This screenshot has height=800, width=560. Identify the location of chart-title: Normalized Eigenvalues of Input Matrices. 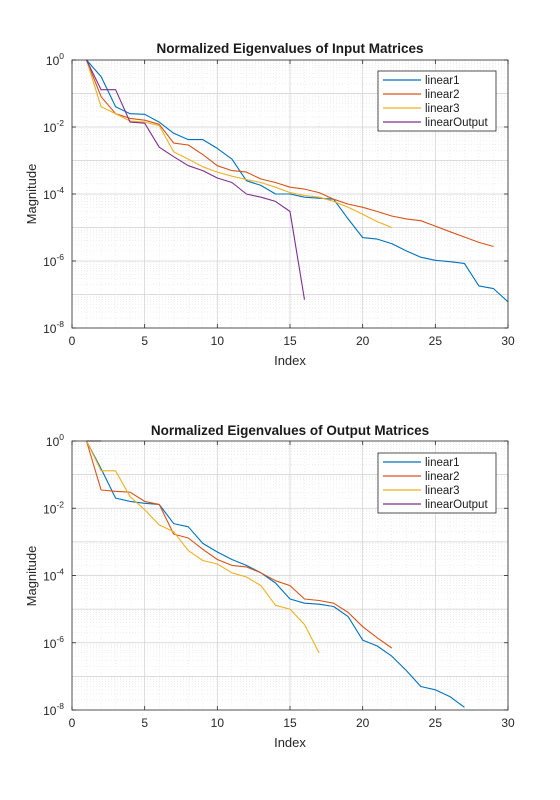
(289, 48).